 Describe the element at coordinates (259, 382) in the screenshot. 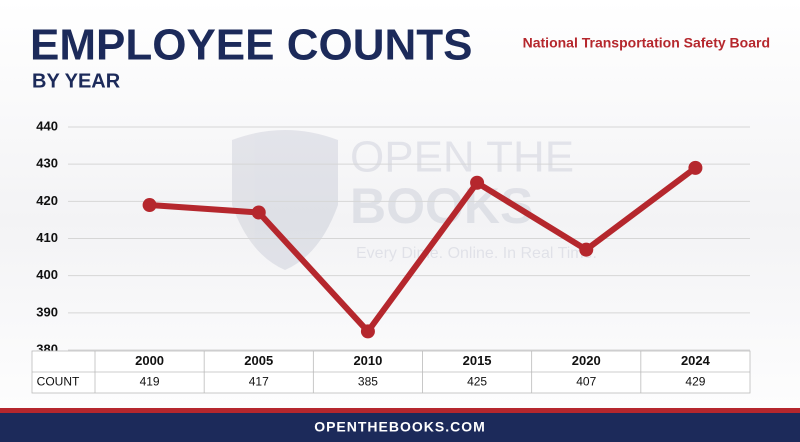

I see `table-value: 417` at that location.